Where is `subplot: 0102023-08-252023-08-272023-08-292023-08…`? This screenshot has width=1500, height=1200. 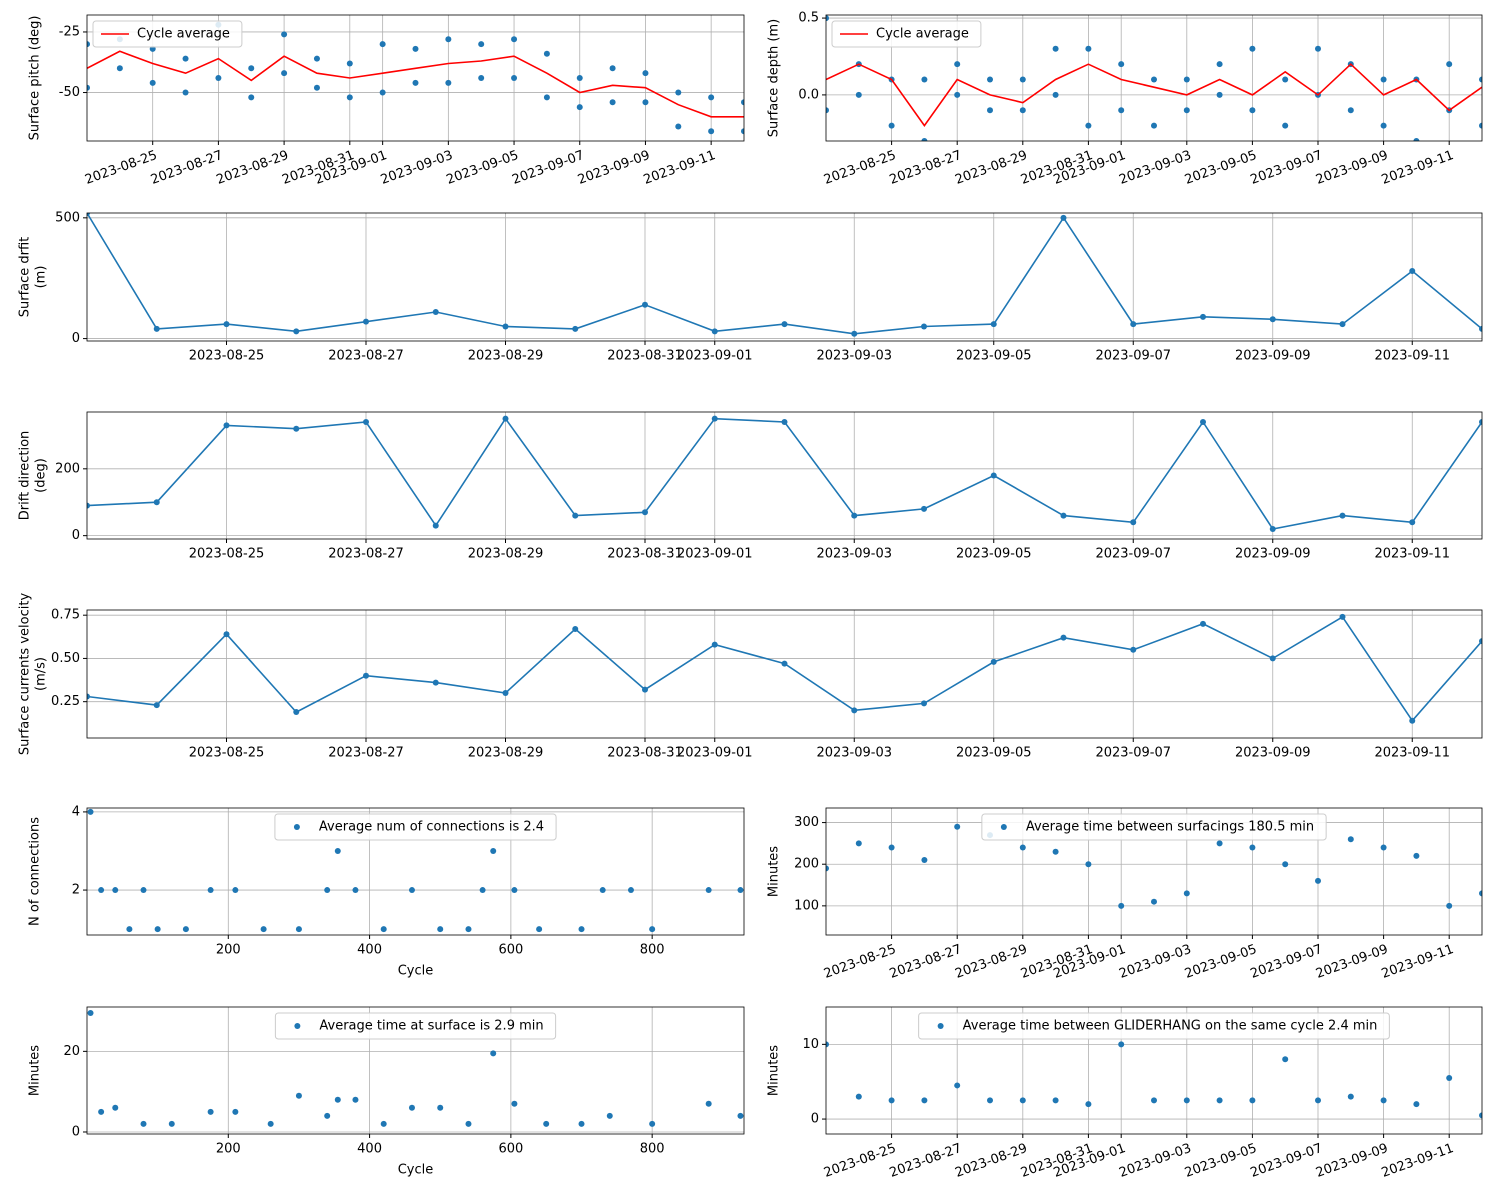 subplot: 0102023-08-252023-08-272023-08-292023-08… is located at coordinates (1125, 1093).